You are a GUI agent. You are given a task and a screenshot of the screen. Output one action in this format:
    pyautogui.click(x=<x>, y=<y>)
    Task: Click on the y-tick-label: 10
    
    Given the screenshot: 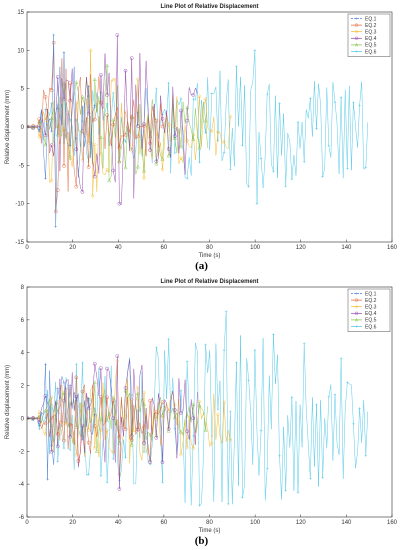 What is the action you would take?
    pyautogui.click(x=20, y=51)
    